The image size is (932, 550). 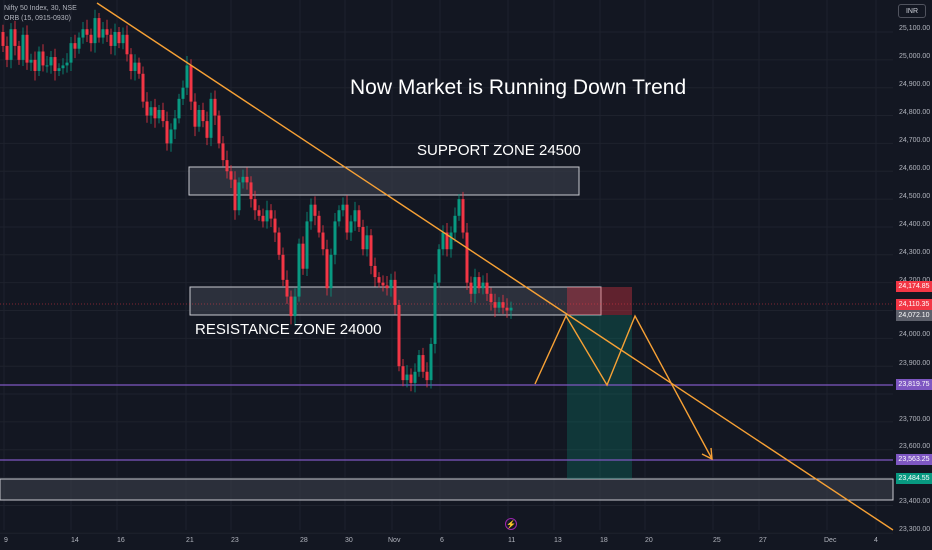 I want to click on position-target-area, so click(x=599, y=397).